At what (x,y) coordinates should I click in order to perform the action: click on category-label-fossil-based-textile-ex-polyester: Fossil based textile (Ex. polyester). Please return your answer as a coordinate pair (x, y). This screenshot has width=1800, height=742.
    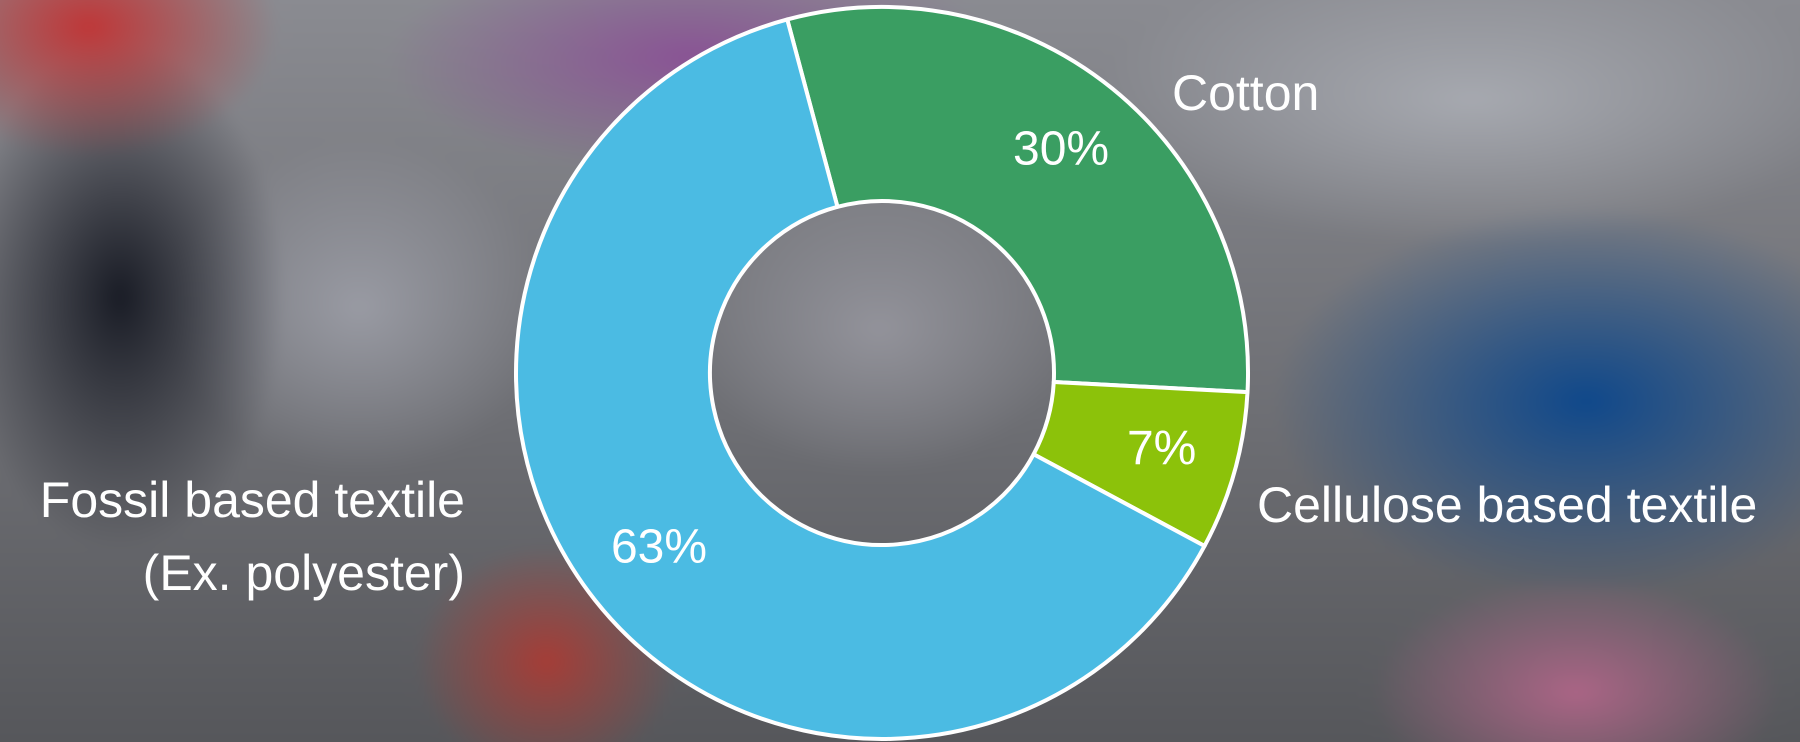
    Looking at the image, I should click on (252, 536).